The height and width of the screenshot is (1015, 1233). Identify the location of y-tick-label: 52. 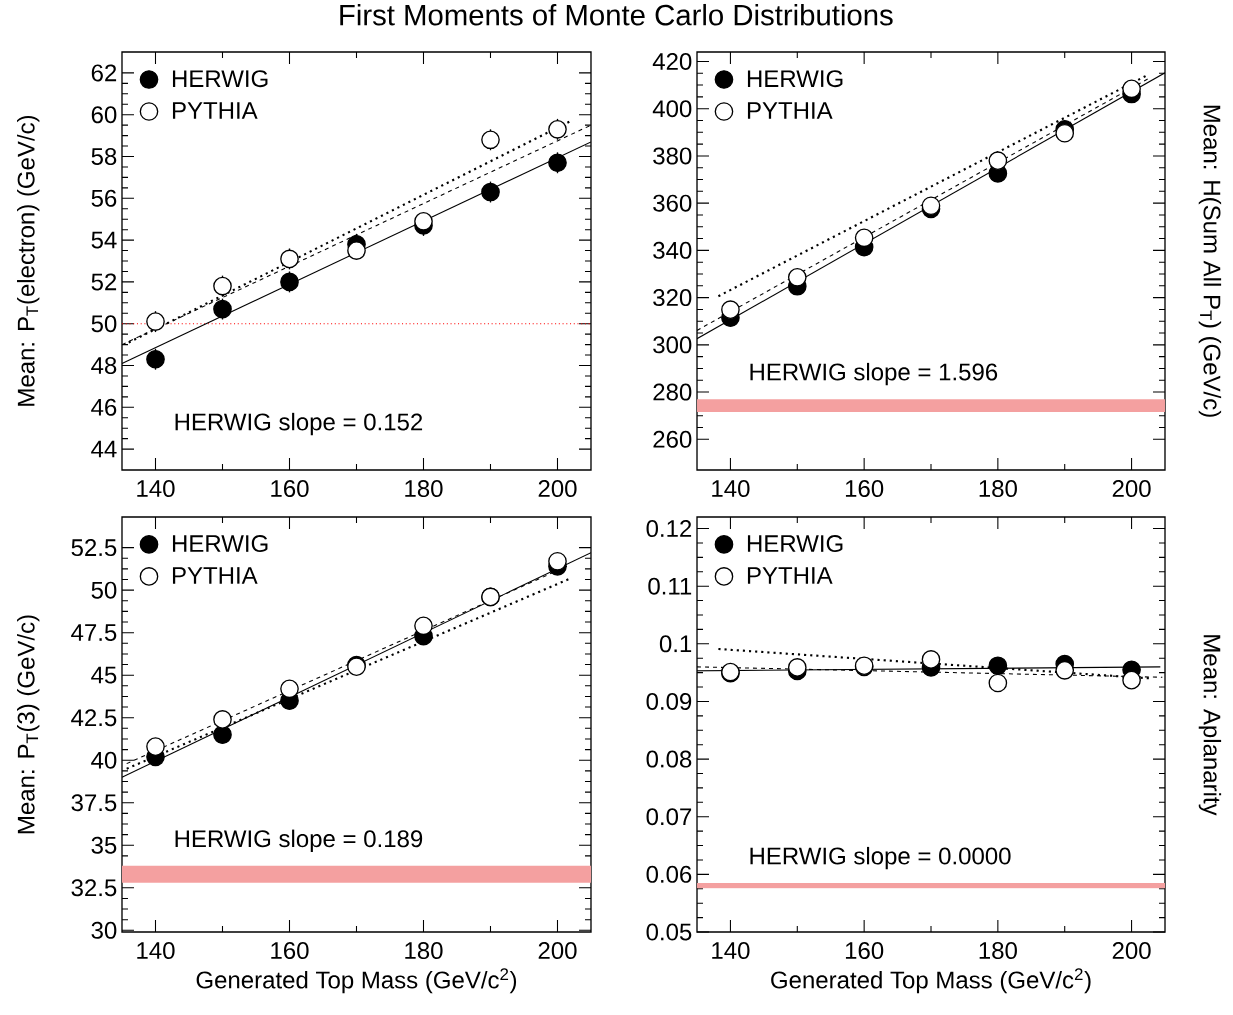
(104, 282).